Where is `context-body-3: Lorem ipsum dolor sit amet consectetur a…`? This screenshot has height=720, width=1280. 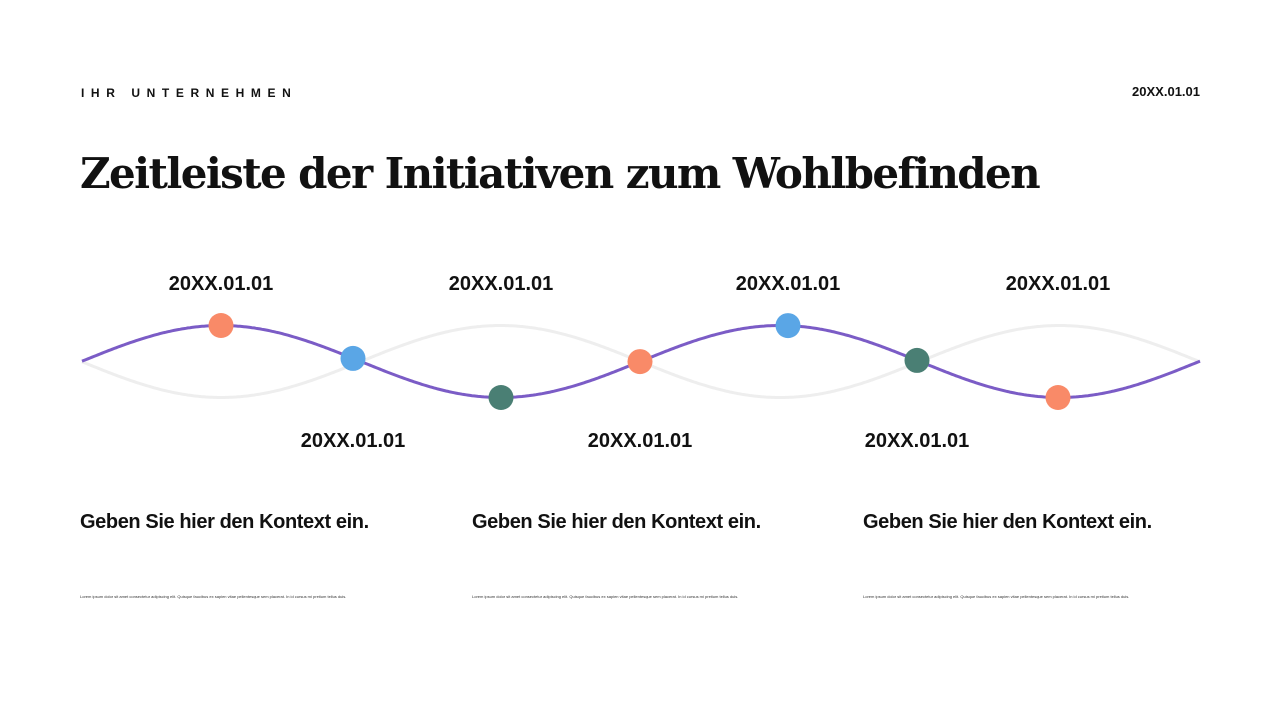 context-body-3: Lorem ipsum dolor sit amet consectetur a… is located at coordinates (996, 596).